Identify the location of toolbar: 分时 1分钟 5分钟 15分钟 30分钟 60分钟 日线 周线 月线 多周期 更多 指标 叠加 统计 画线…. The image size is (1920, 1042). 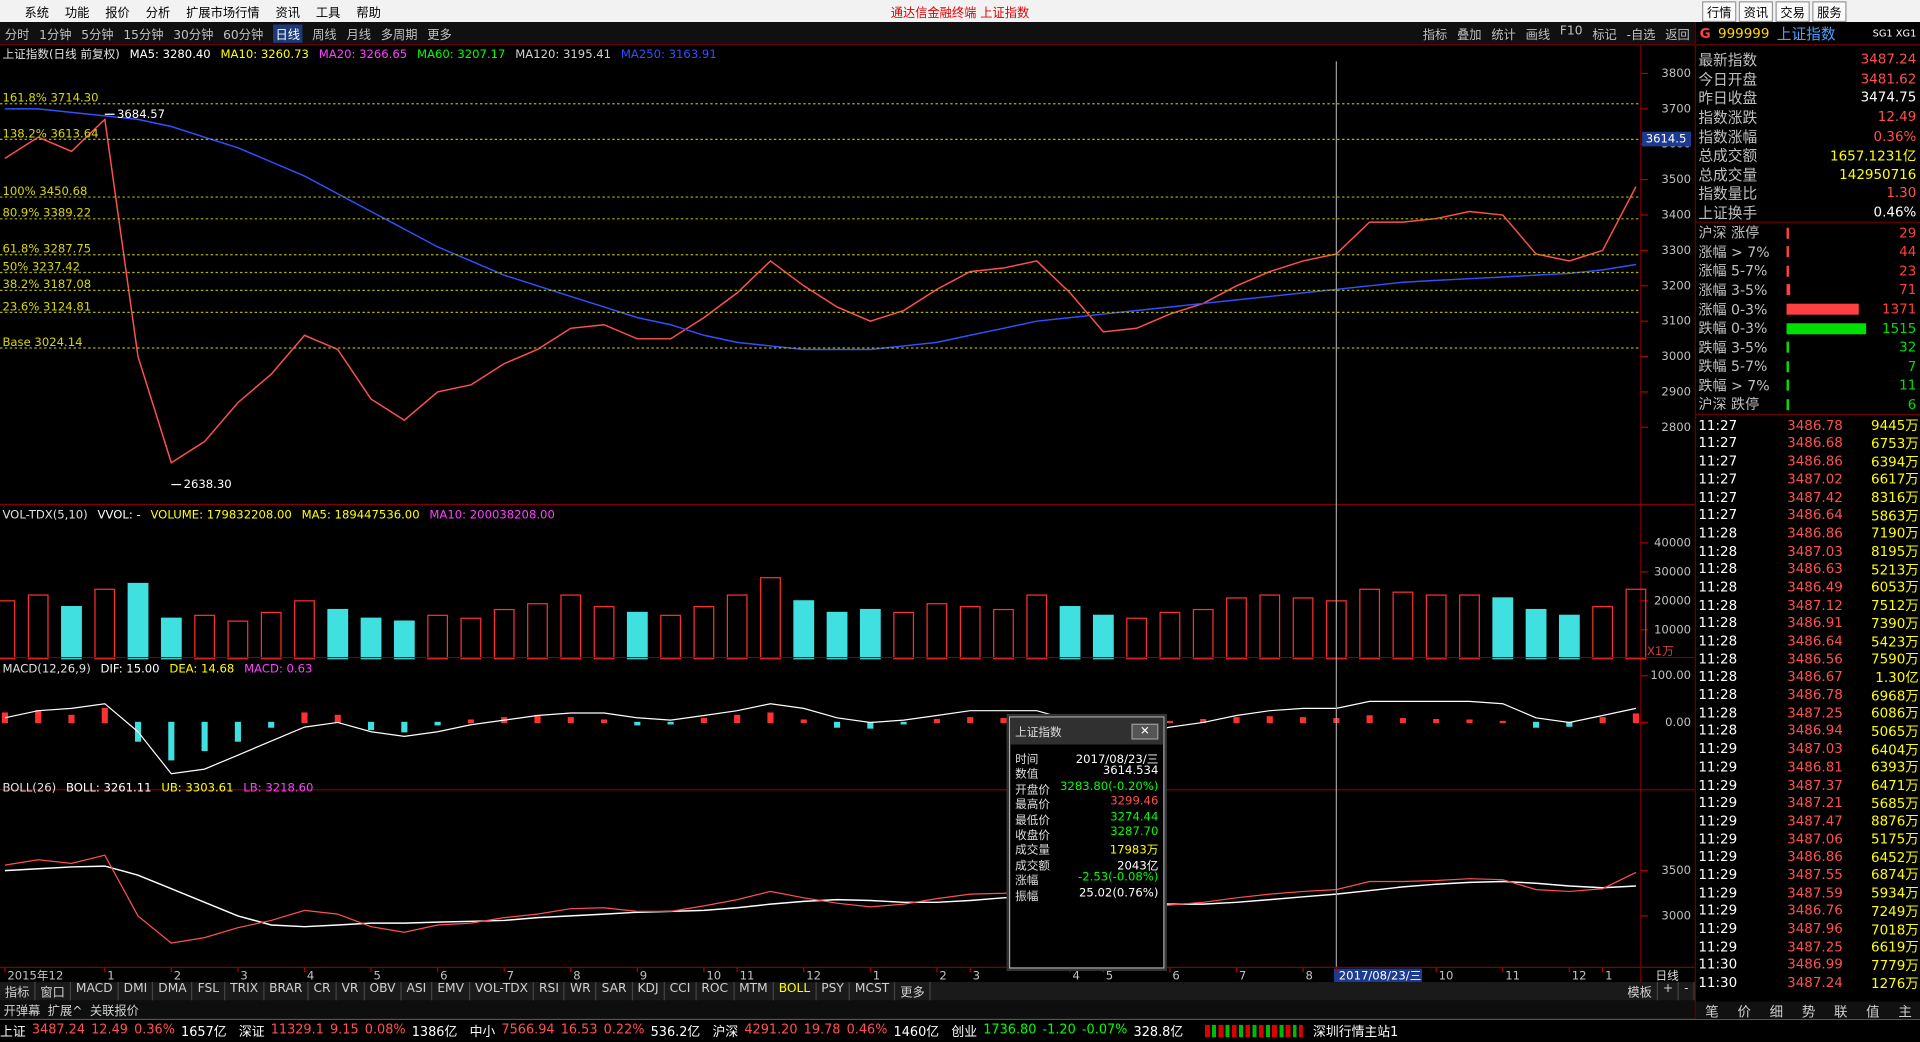
(847, 34).